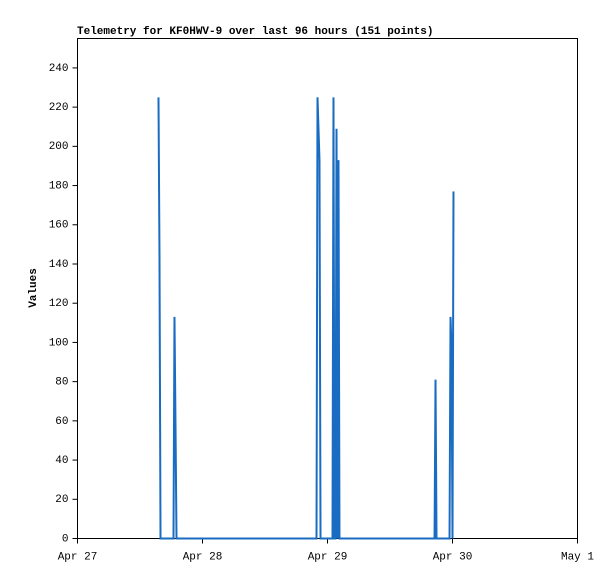 The height and width of the screenshot is (579, 615). Describe the element at coordinates (59, 186) in the screenshot. I see `y-tick-label: 180` at that location.